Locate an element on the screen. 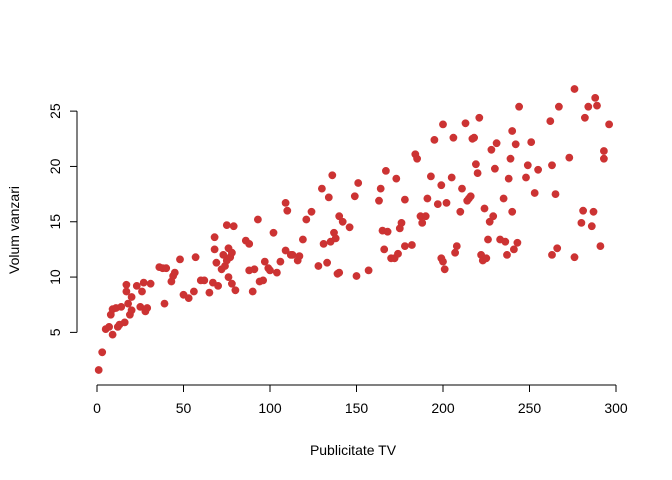  y-ticks: 5 10 15 20 25 is located at coordinates (62, 219).